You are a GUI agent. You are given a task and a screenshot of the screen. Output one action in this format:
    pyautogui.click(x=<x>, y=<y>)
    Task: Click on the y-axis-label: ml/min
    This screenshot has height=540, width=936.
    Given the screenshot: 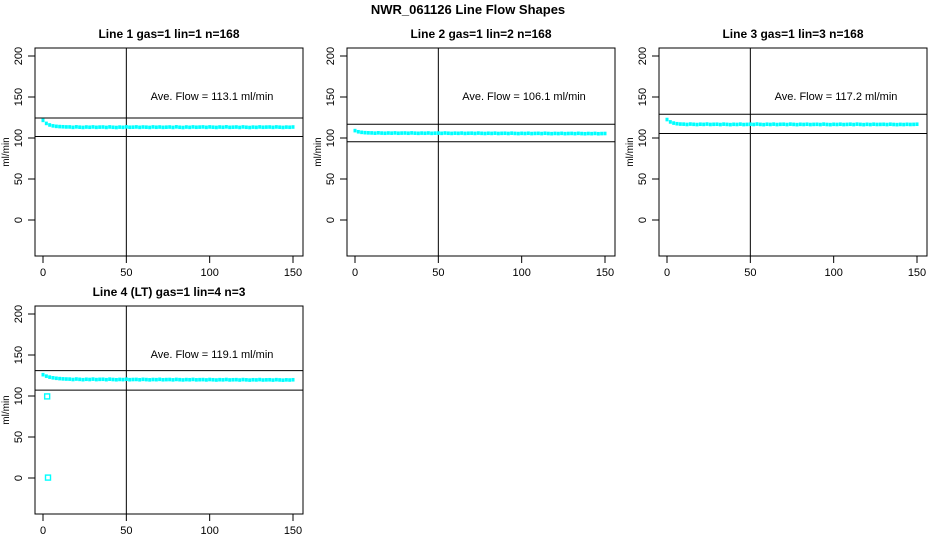 What is the action you would take?
    pyautogui.click(x=318, y=151)
    